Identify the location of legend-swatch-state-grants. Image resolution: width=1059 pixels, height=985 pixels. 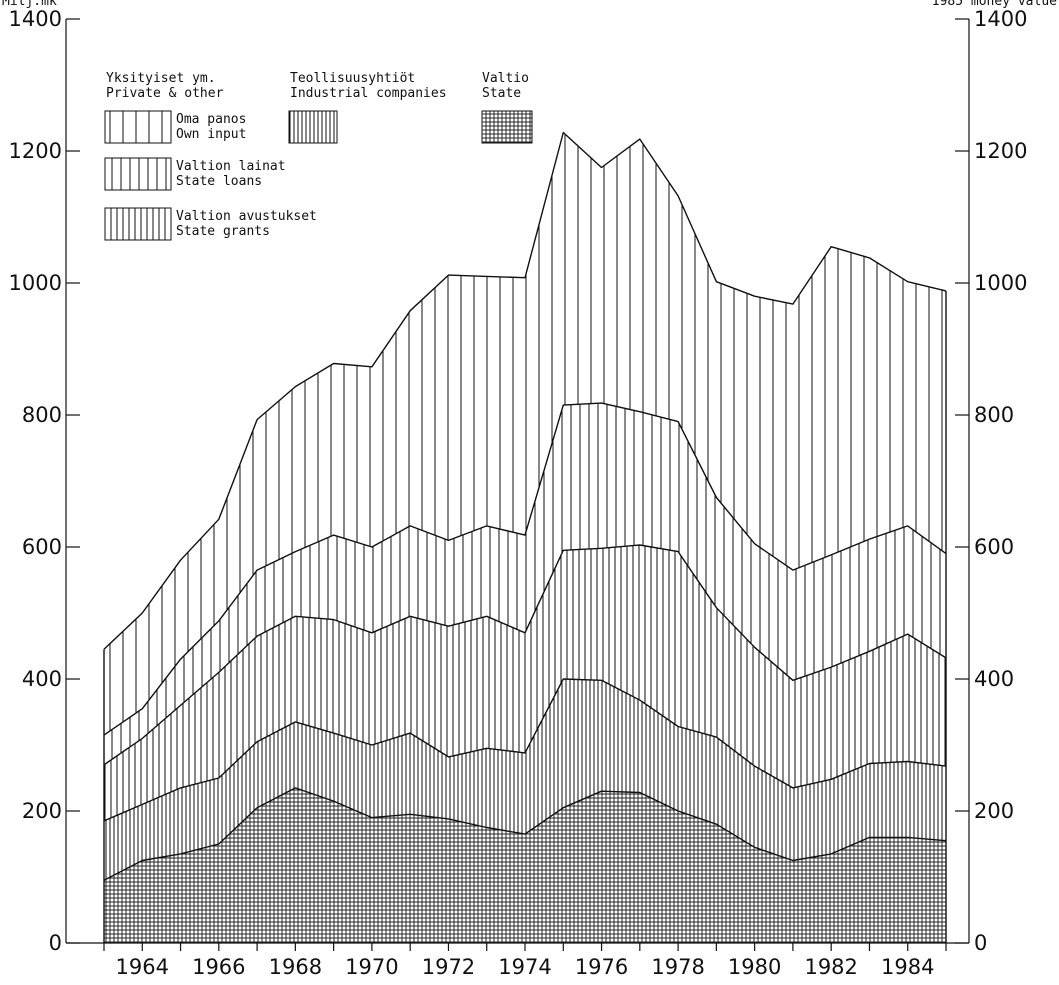
(138, 224).